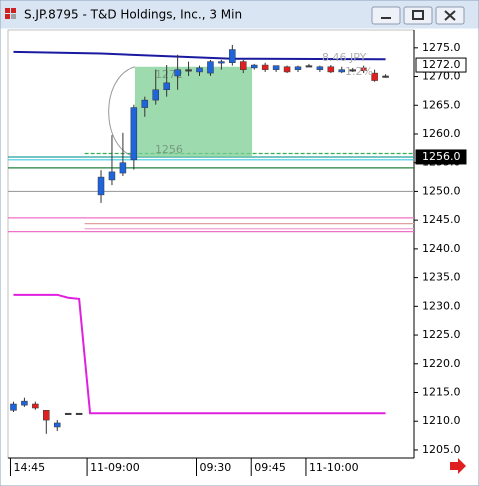 This screenshot has width=479, height=486. What do you see at coordinates (441, 305) in the screenshot?
I see `y-tick-label: 1230.0` at bounding box center [441, 305].